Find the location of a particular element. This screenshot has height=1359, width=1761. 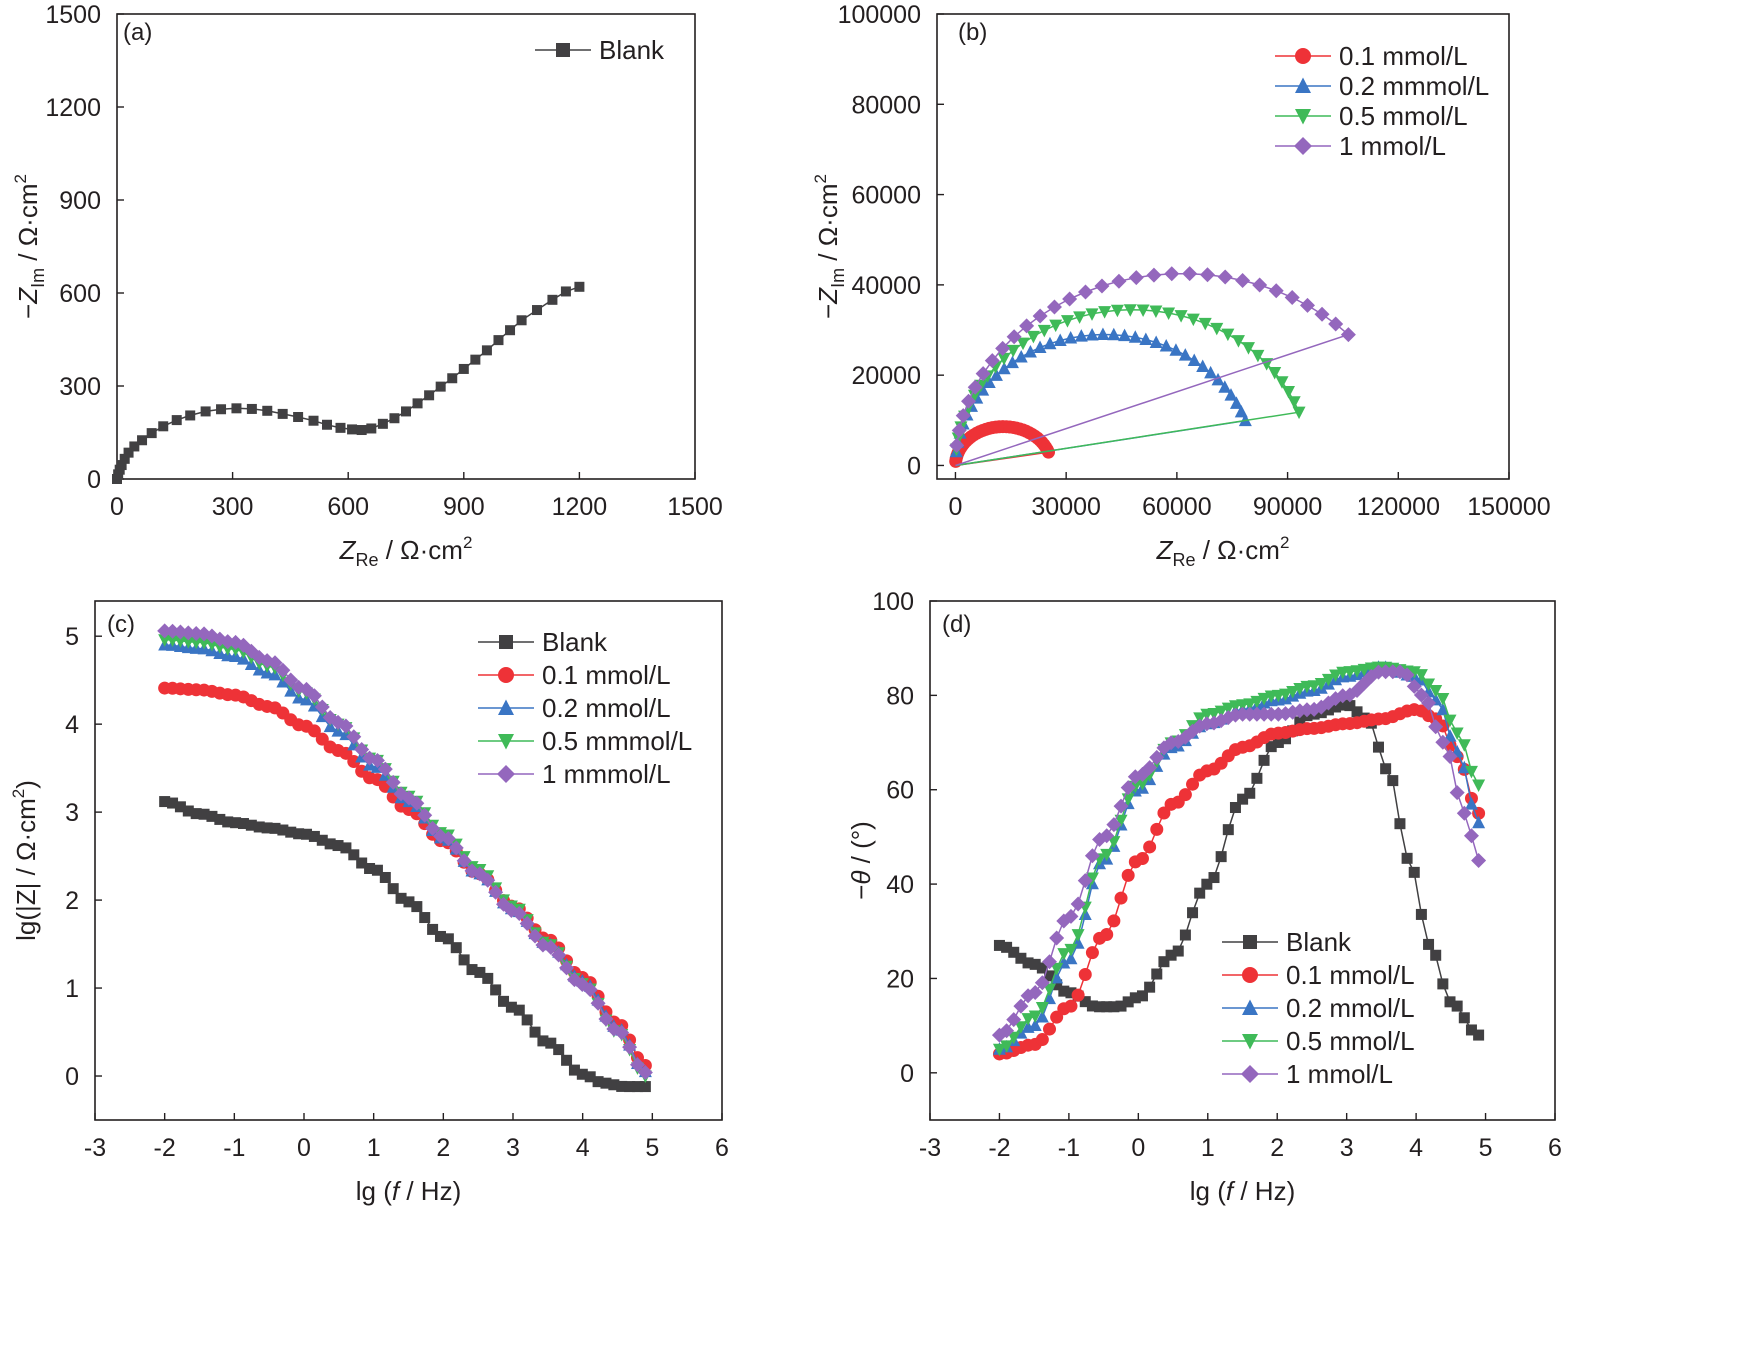

y-tick-label: 3 is located at coordinates (72, 813).